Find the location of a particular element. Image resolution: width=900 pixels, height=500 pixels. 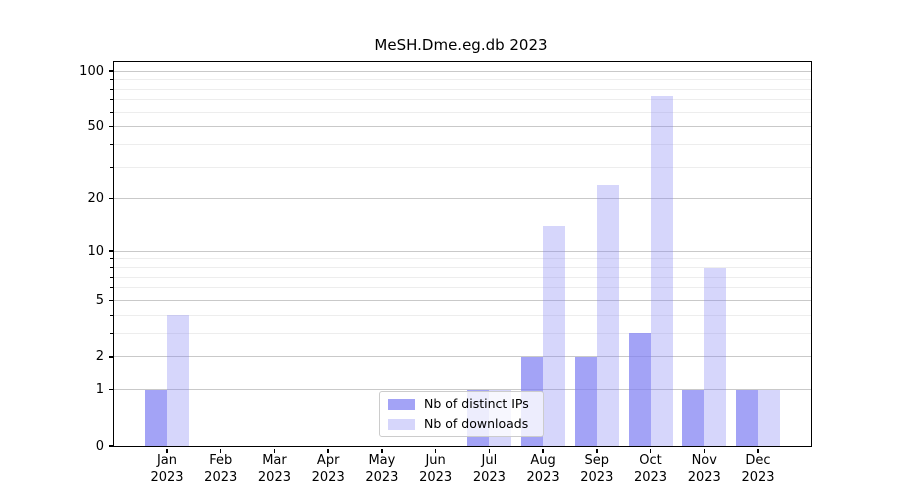

bar-distinct-ips-jan is located at coordinates (156, 417).